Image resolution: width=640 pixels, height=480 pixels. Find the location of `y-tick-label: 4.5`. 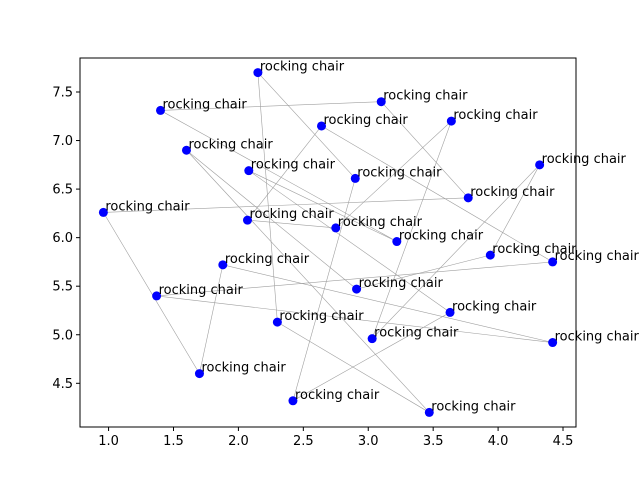

y-tick-label: 4.5 is located at coordinates (62, 384).